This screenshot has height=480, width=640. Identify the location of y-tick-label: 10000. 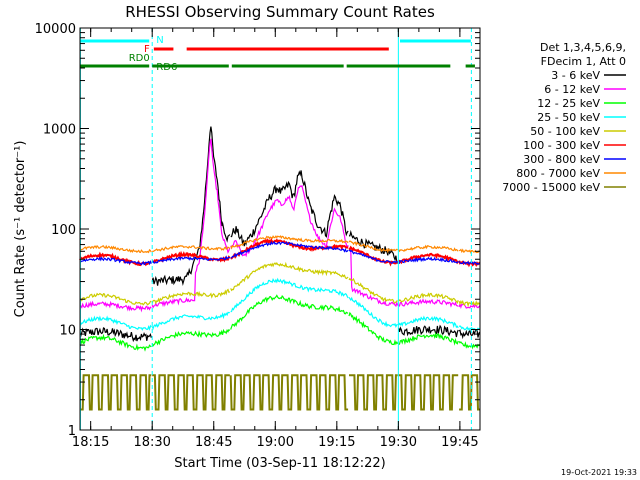
(55, 29).